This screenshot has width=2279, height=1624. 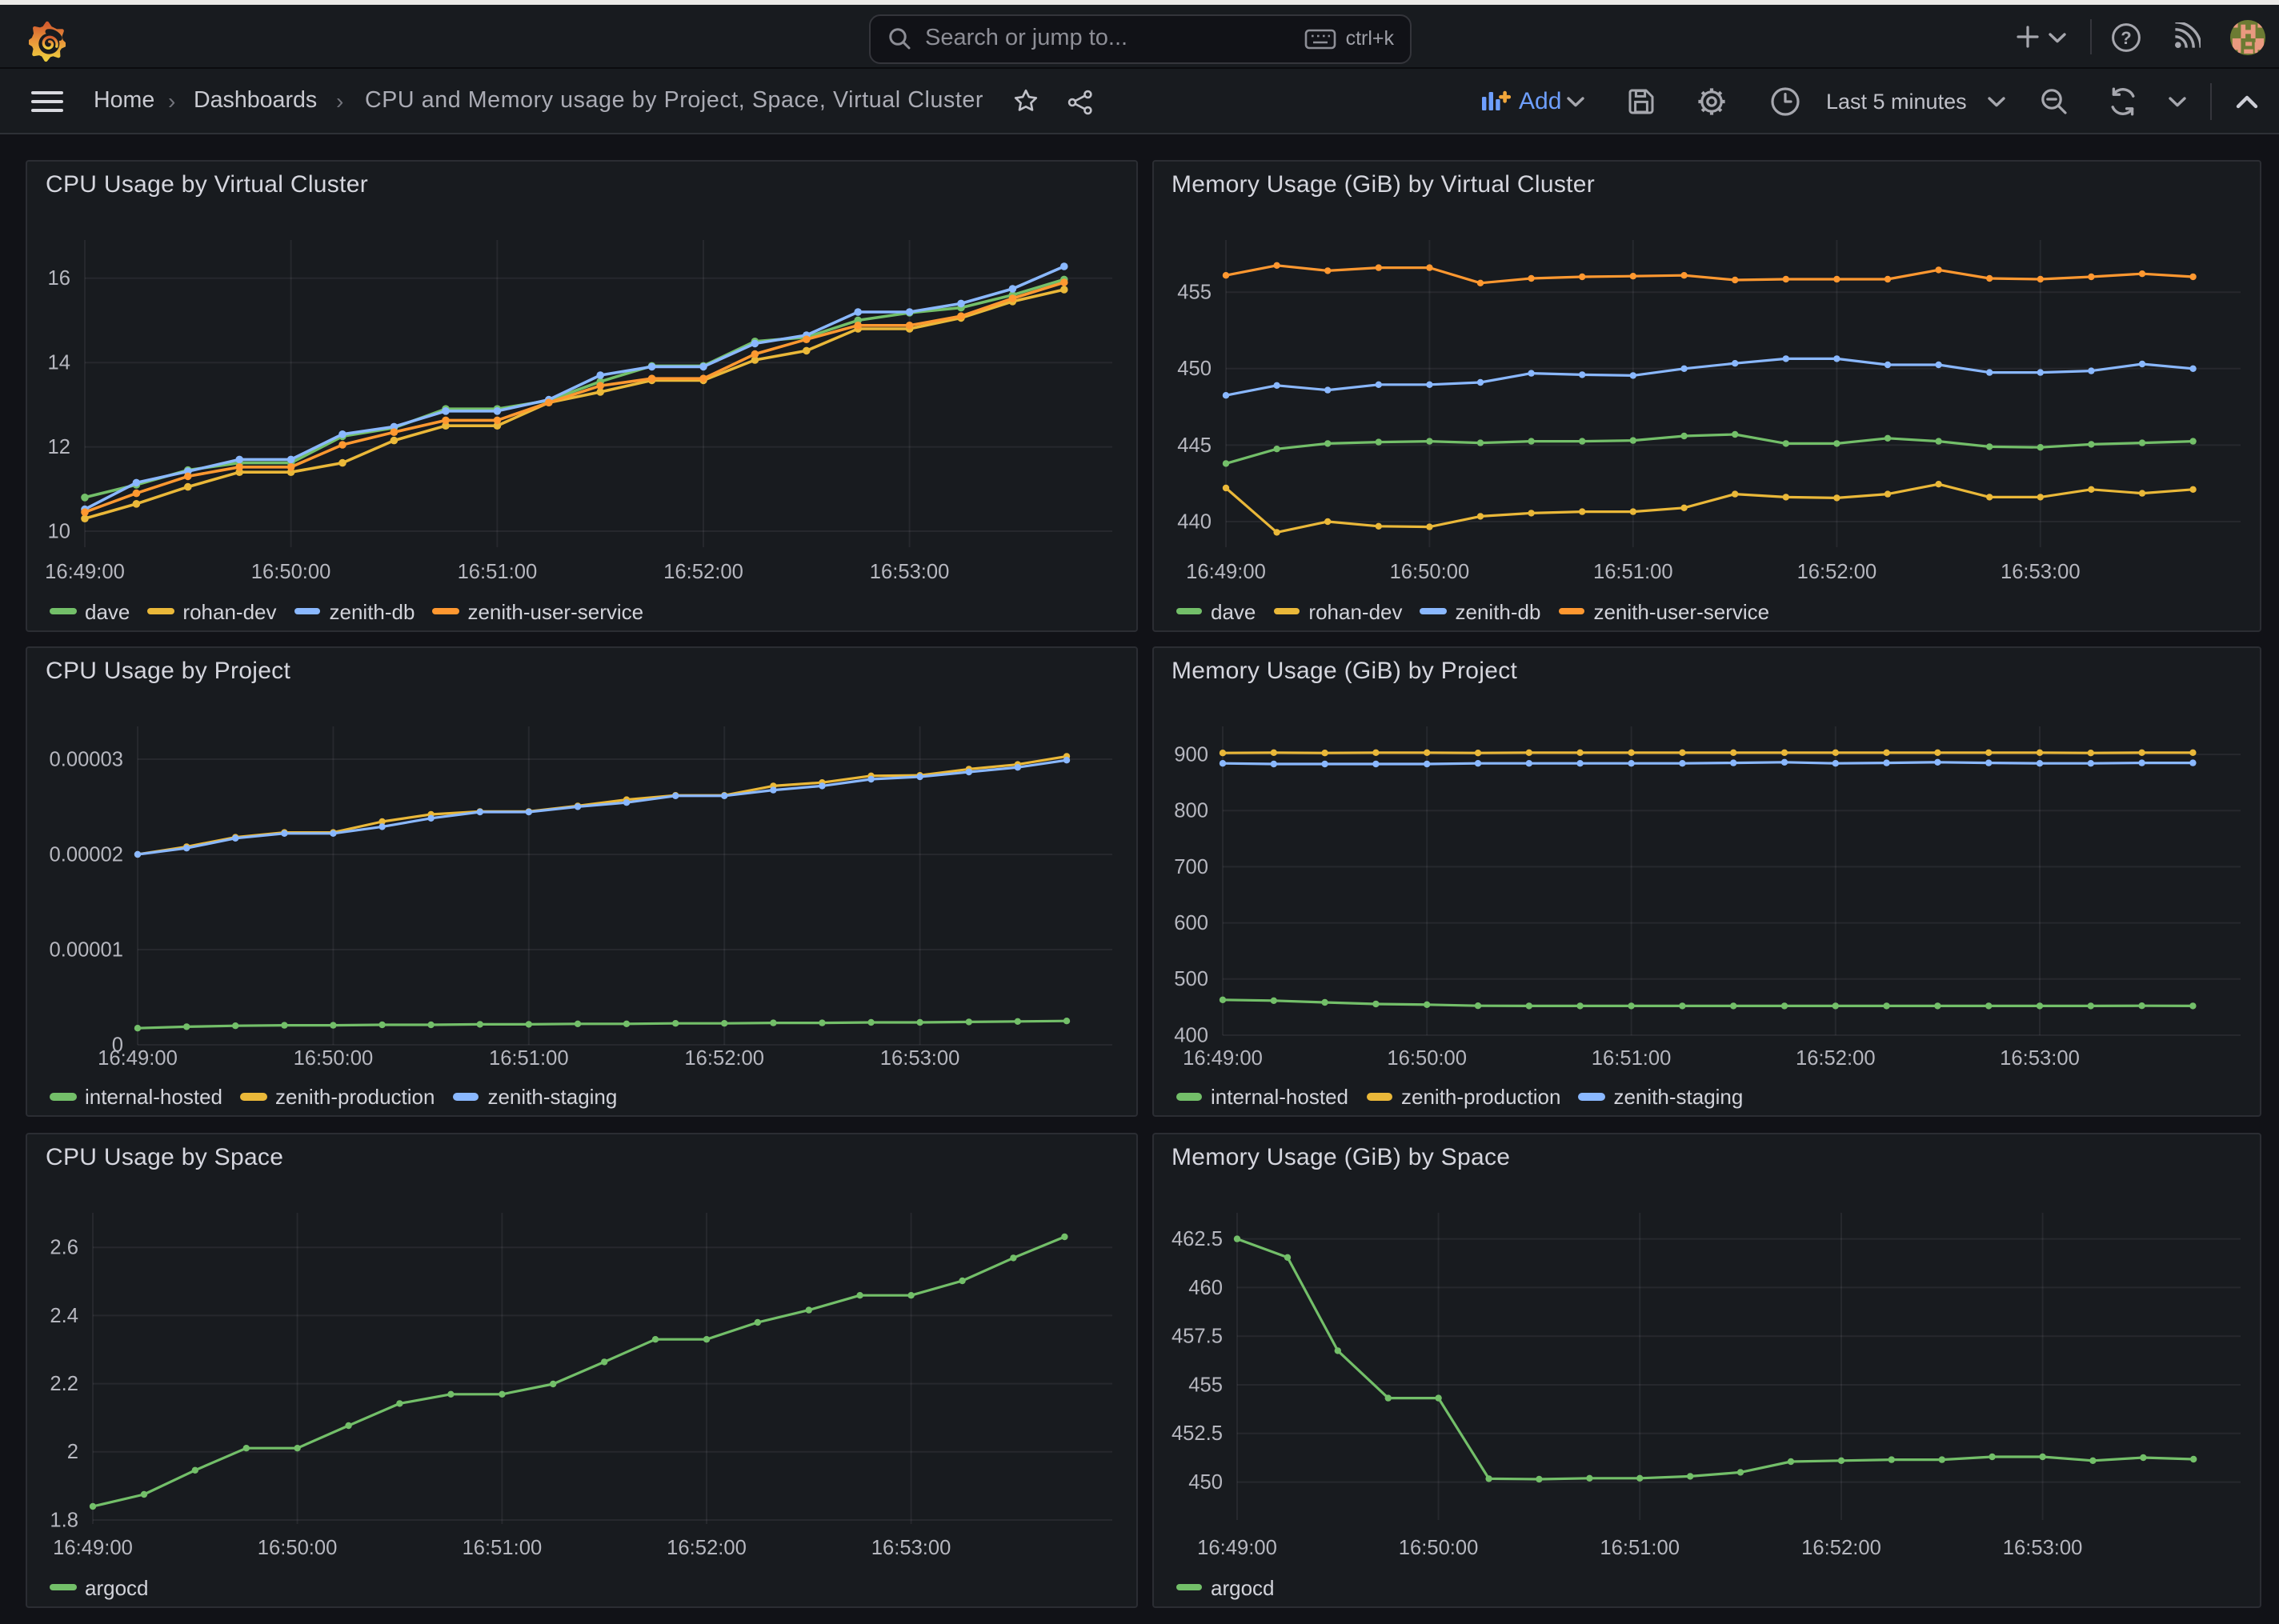 What do you see at coordinates (1196, 1336) in the screenshot?
I see `svg-text: 457.5` at bounding box center [1196, 1336].